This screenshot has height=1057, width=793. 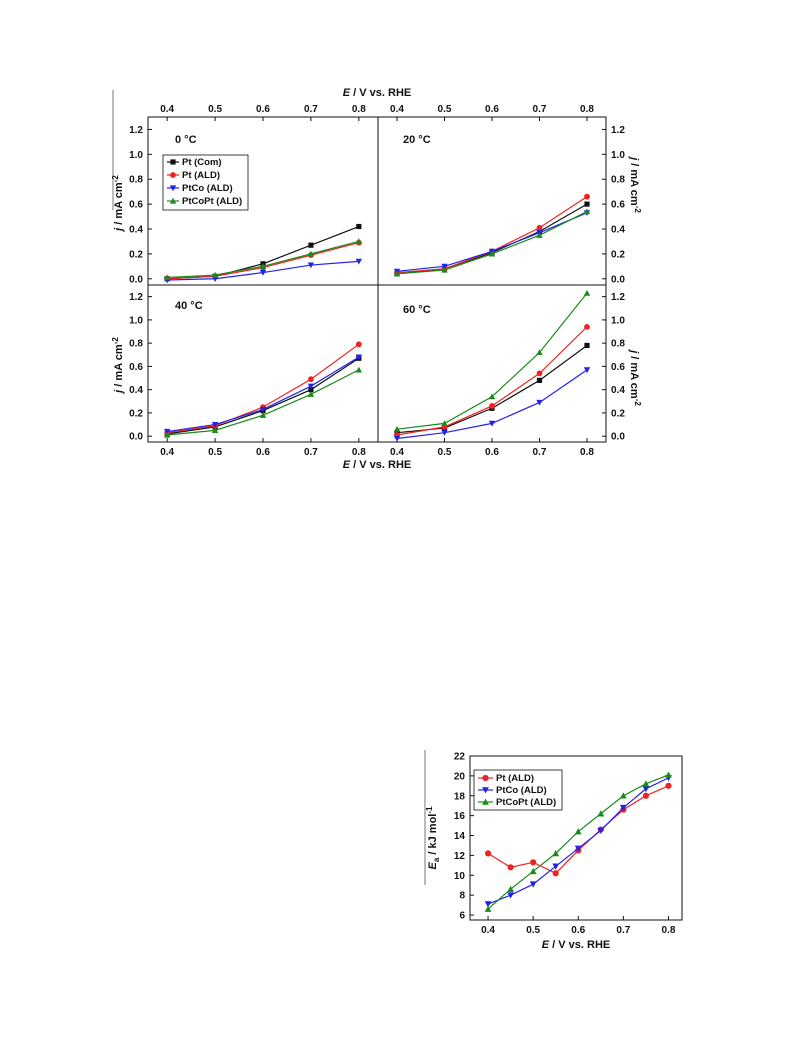 I want to click on top-x-tick-label-20c-2: 0.6, so click(x=492, y=109).